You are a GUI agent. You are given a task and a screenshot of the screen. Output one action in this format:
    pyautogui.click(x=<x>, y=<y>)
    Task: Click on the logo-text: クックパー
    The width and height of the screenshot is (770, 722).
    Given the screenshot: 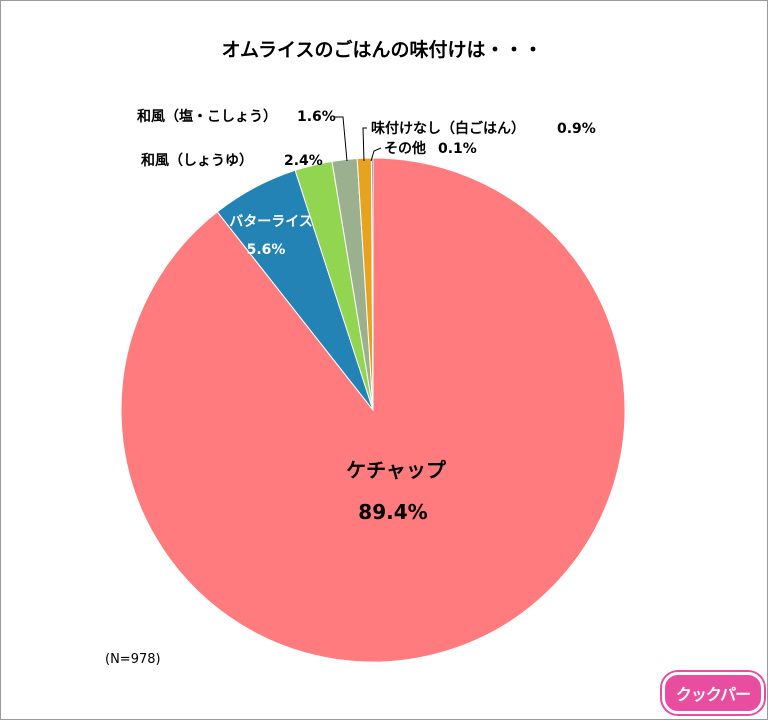 What is the action you would take?
    pyautogui.click(x=713, y=694)
    